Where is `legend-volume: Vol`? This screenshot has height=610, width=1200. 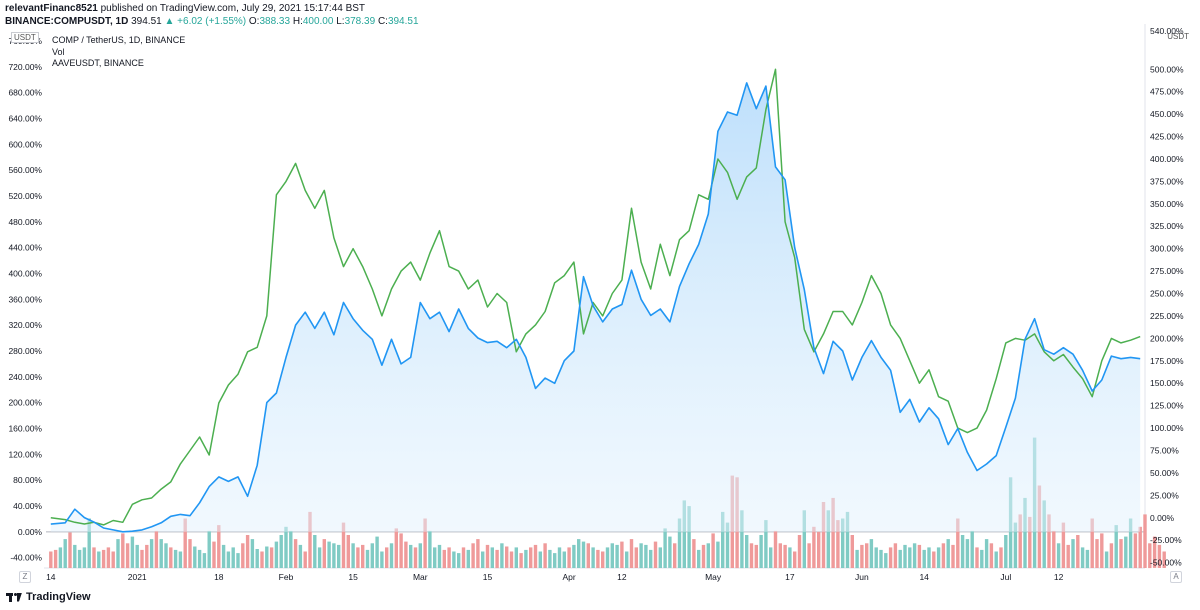
legend-volume: Vol is located at coordinates (58, 52).